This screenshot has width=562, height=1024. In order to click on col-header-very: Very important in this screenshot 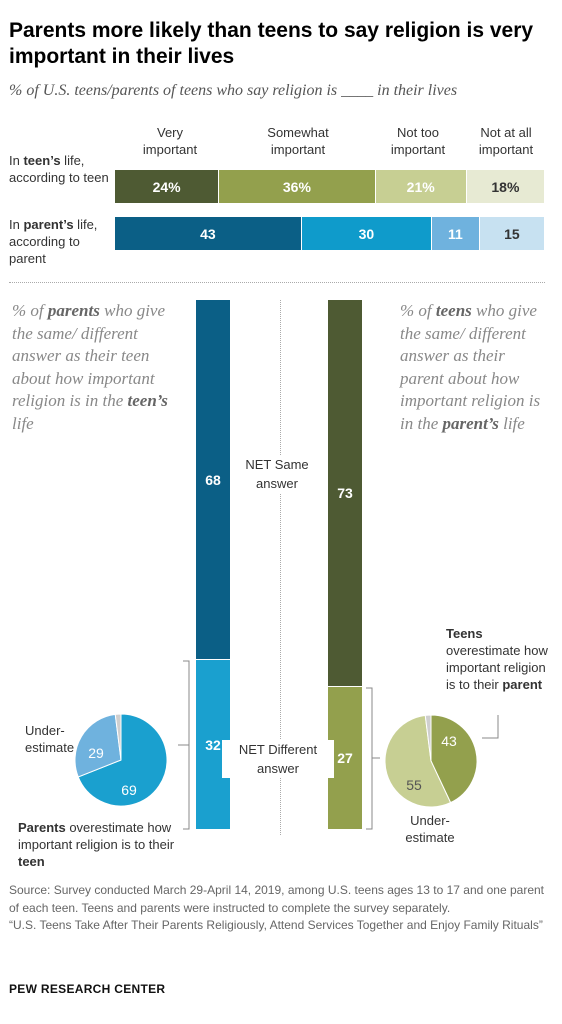, I will do `click(170, 141)`.